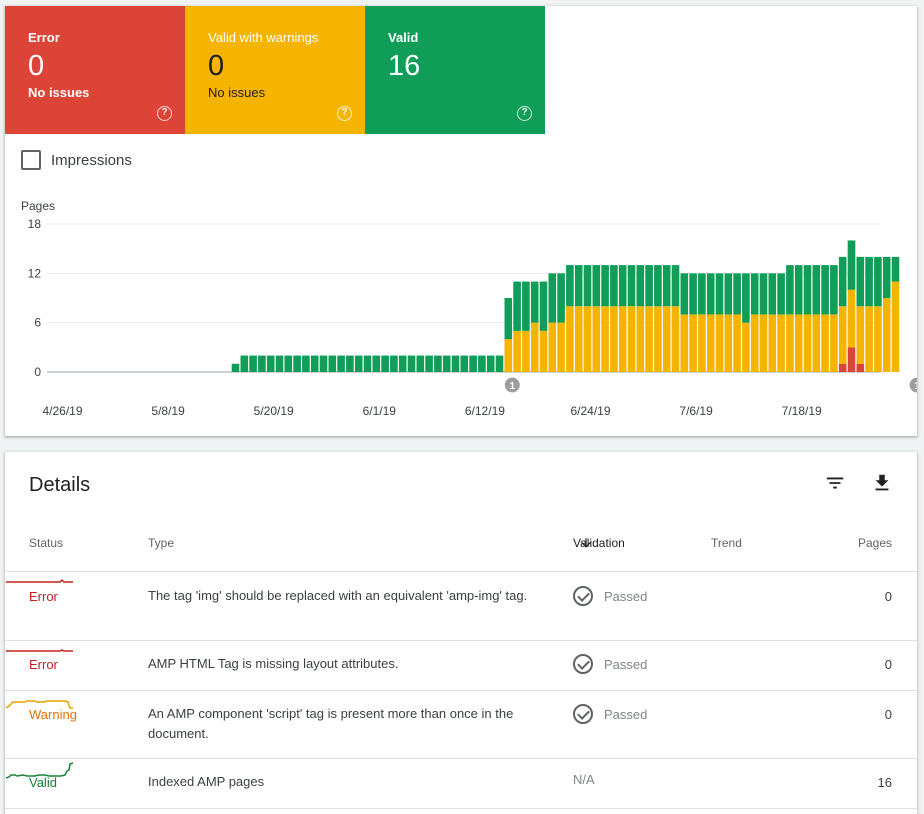 The width and height of the screenshot is (924, 814). What do you see at coordinates (586, 543) in the screenshot?
I see `sort-arrow-down-icon` at bounding box center [586, 543].